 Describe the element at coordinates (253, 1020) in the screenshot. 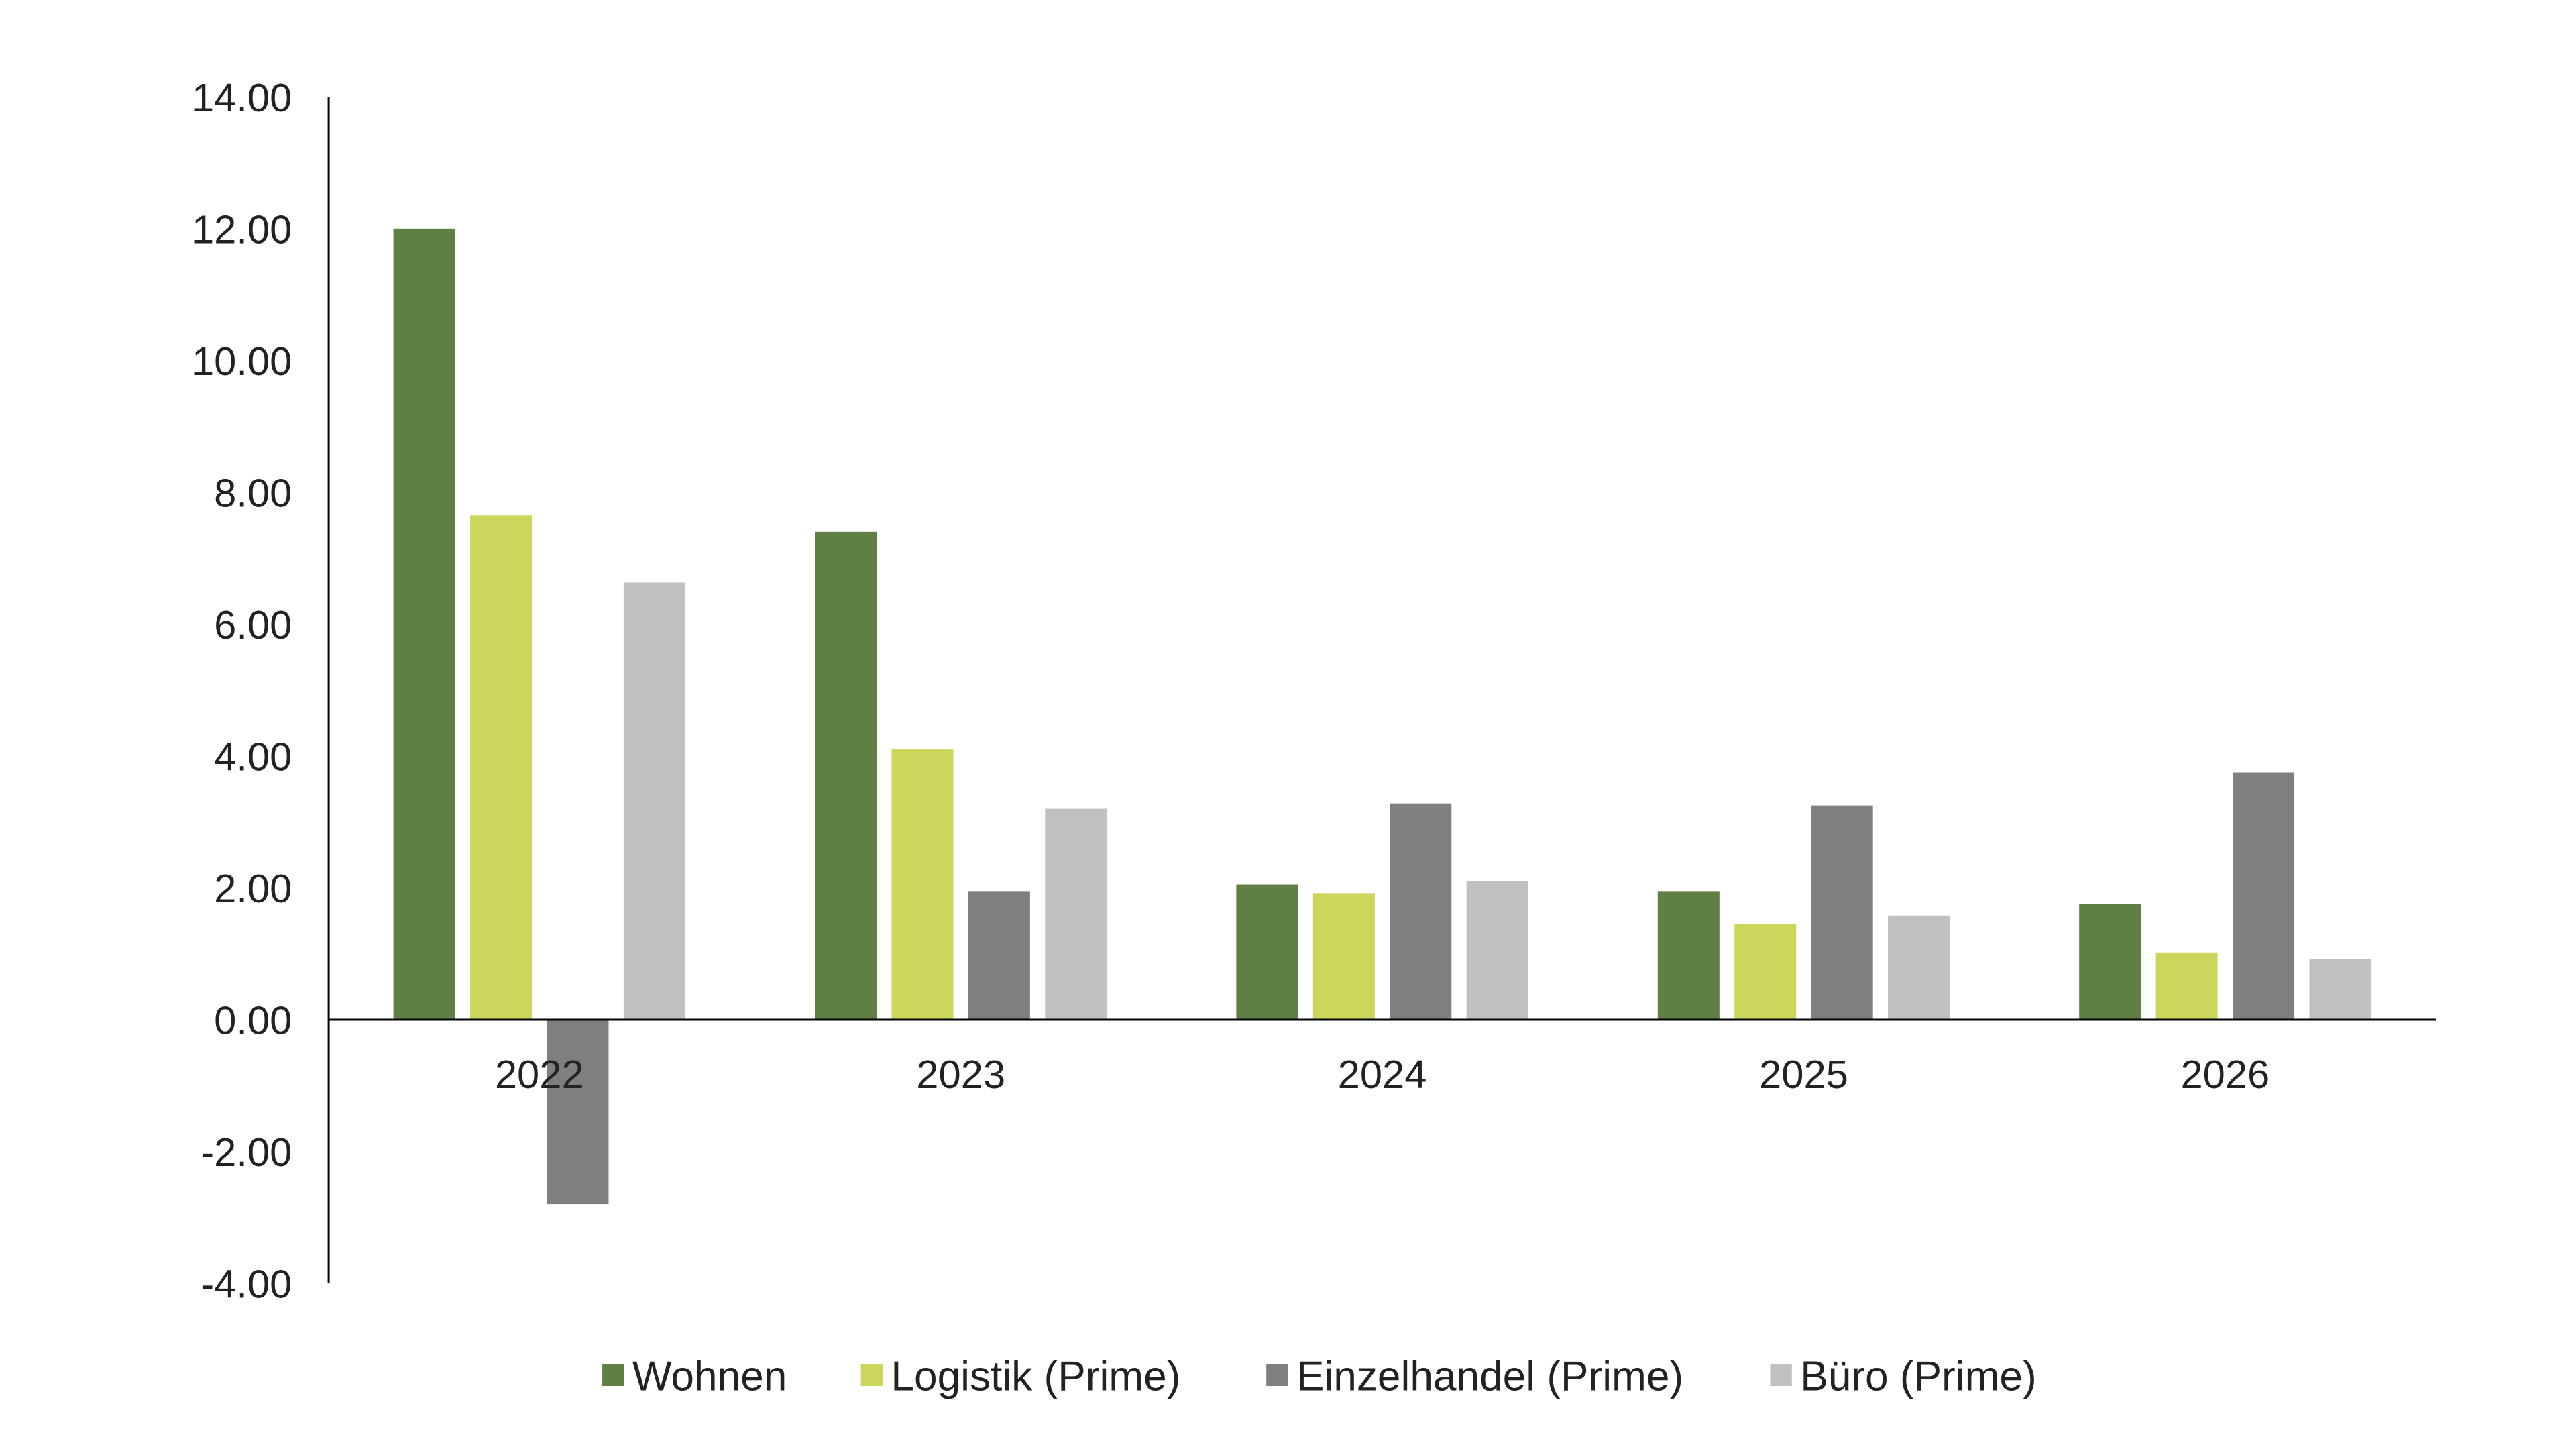

I see `y-tick-label: 0.00` at that location.